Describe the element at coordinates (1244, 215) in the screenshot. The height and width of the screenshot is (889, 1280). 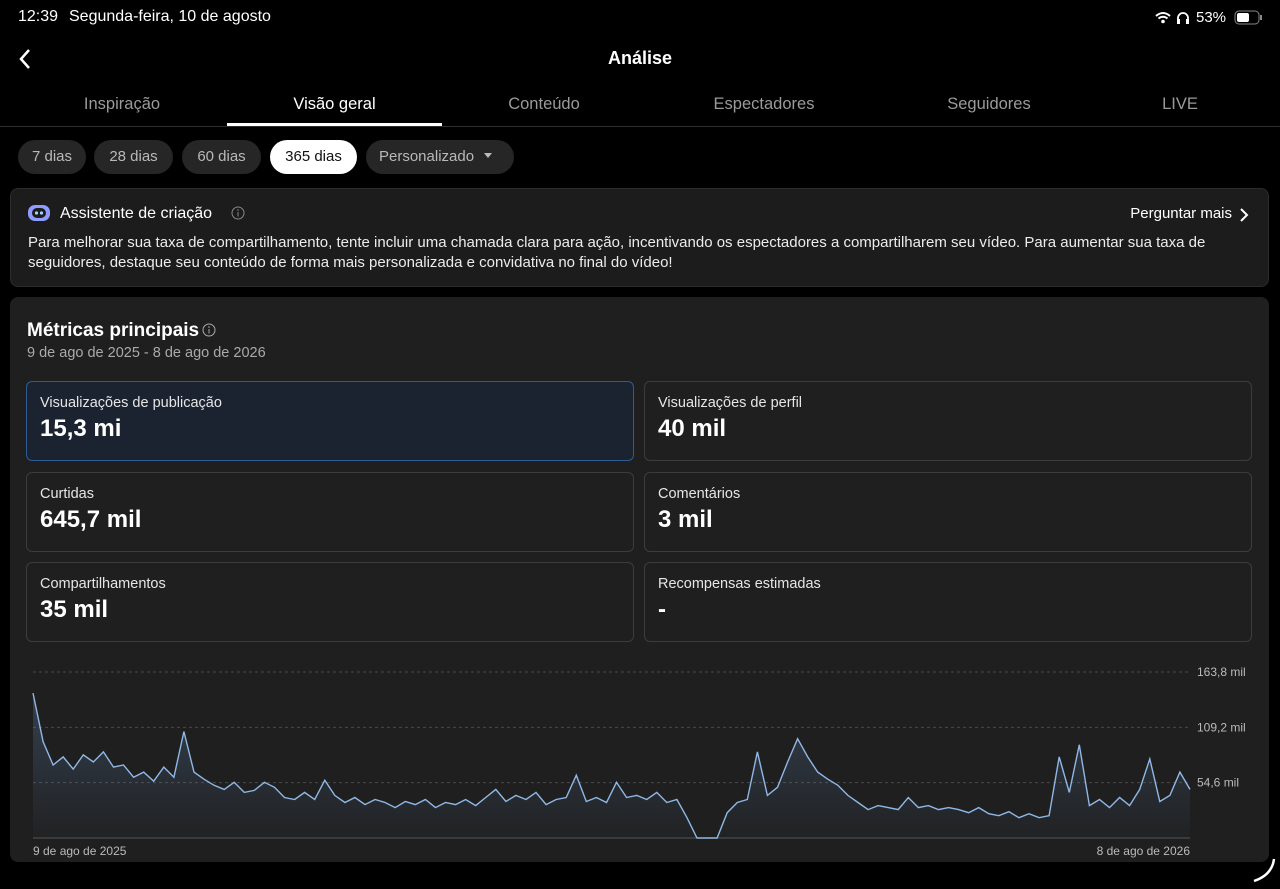
I see `chevron` at that location.